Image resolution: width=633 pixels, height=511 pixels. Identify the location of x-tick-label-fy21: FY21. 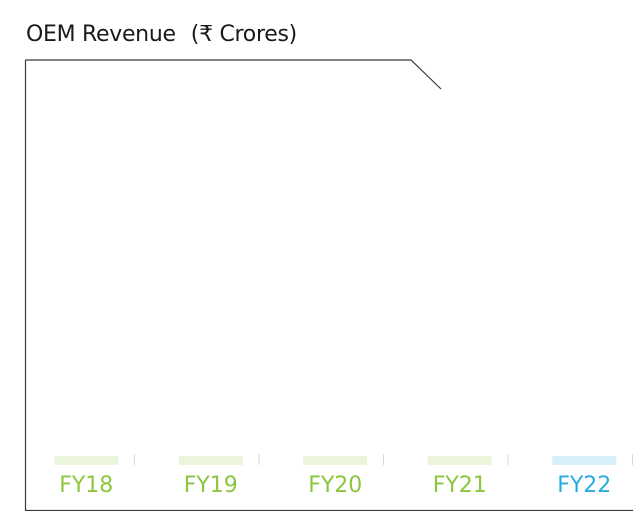
(460, 485).